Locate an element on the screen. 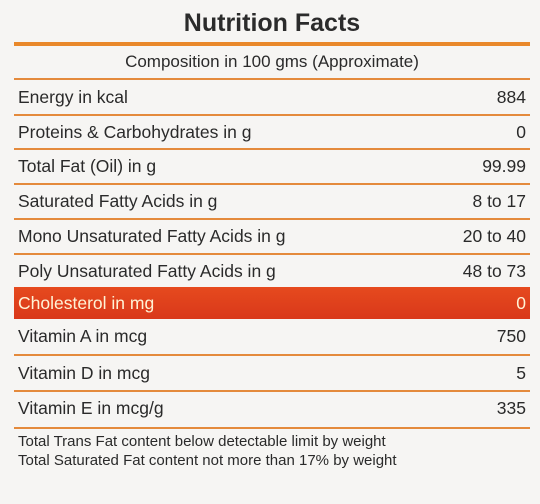 The image size is (540, 504). nutrient-value: 20 to 40 is located at coordinates (494, 235).